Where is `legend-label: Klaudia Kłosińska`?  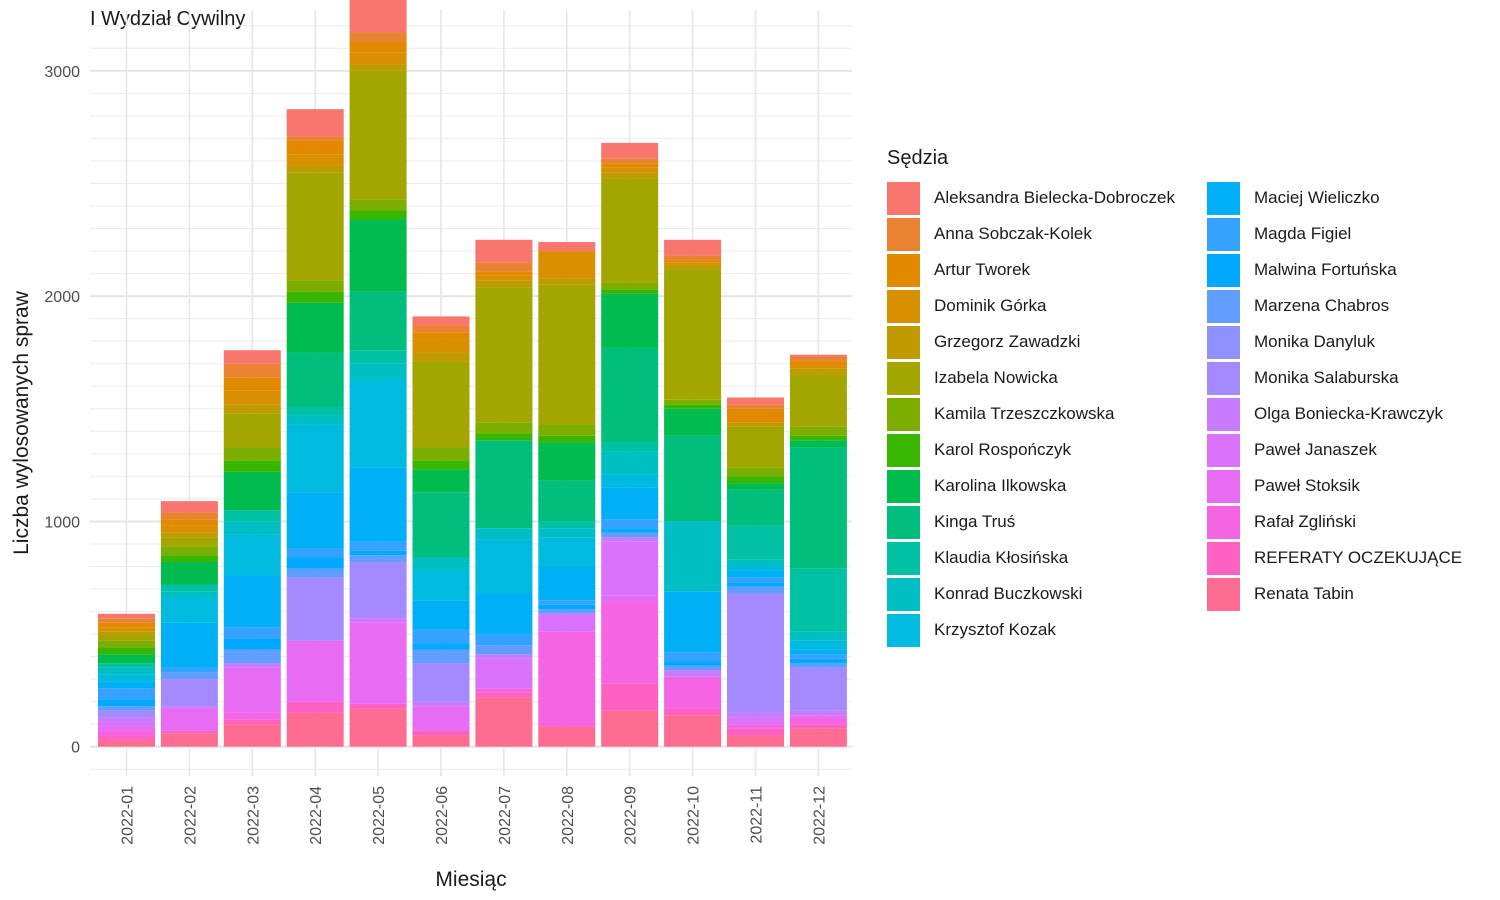 legend-label: Klaudia Kłosińska is located at coordinates (1001, 557).